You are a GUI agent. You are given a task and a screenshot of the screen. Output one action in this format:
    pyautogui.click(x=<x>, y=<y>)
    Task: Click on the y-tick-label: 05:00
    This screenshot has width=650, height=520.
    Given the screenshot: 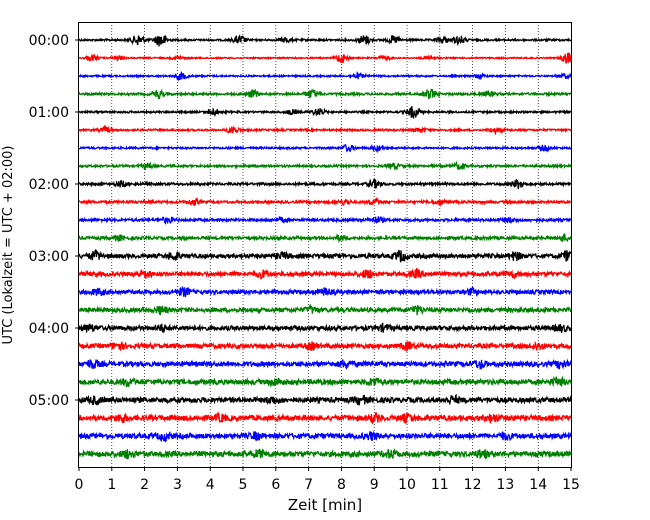 What is the action you would take?
    pyautogui.click(x=49, y=401)
    